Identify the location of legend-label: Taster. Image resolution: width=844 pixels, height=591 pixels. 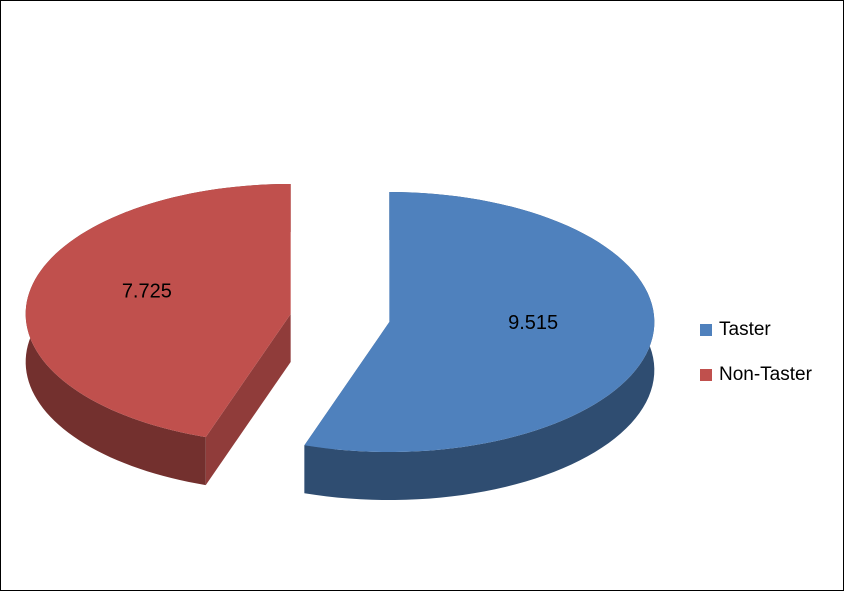
(745, 329).